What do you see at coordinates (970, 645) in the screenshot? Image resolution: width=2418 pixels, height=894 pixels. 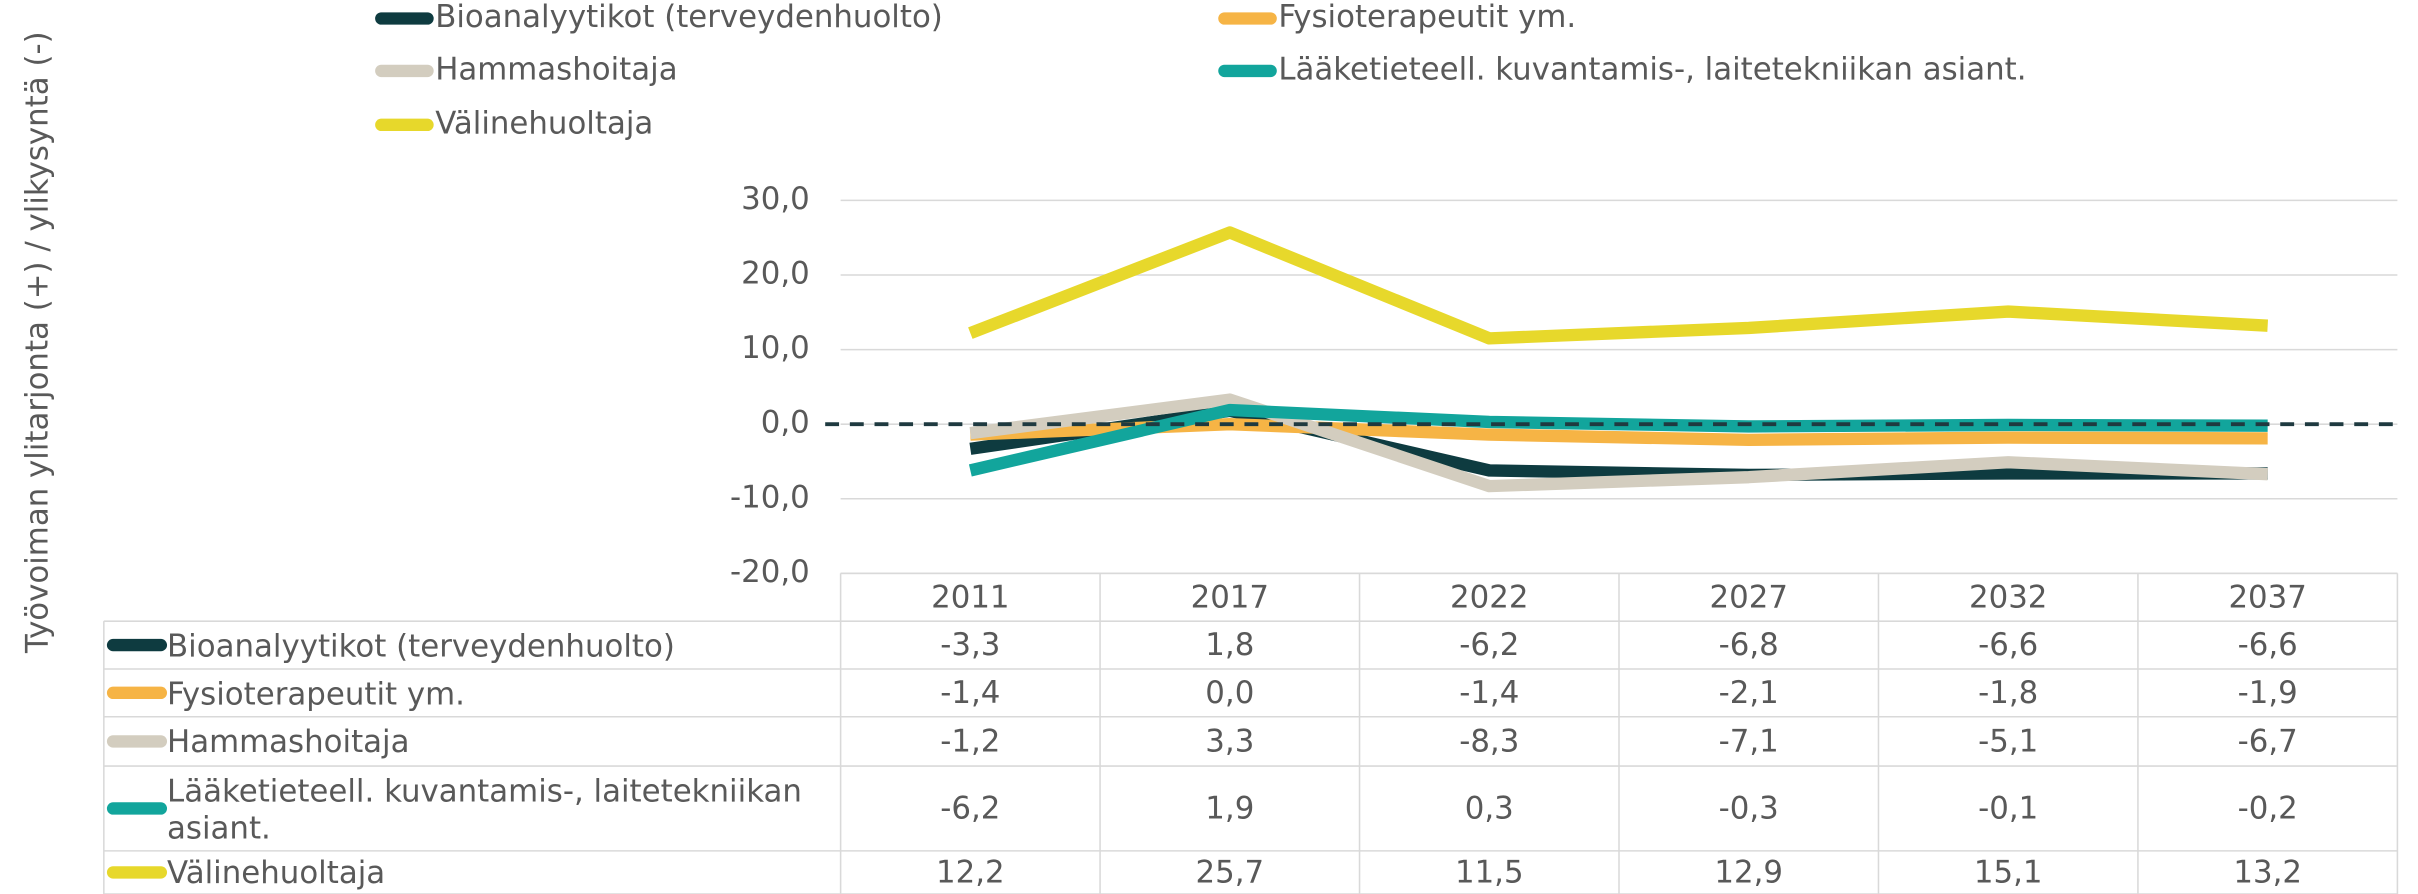 I see `table-value: -3,3` at bounding box center [970, 645].